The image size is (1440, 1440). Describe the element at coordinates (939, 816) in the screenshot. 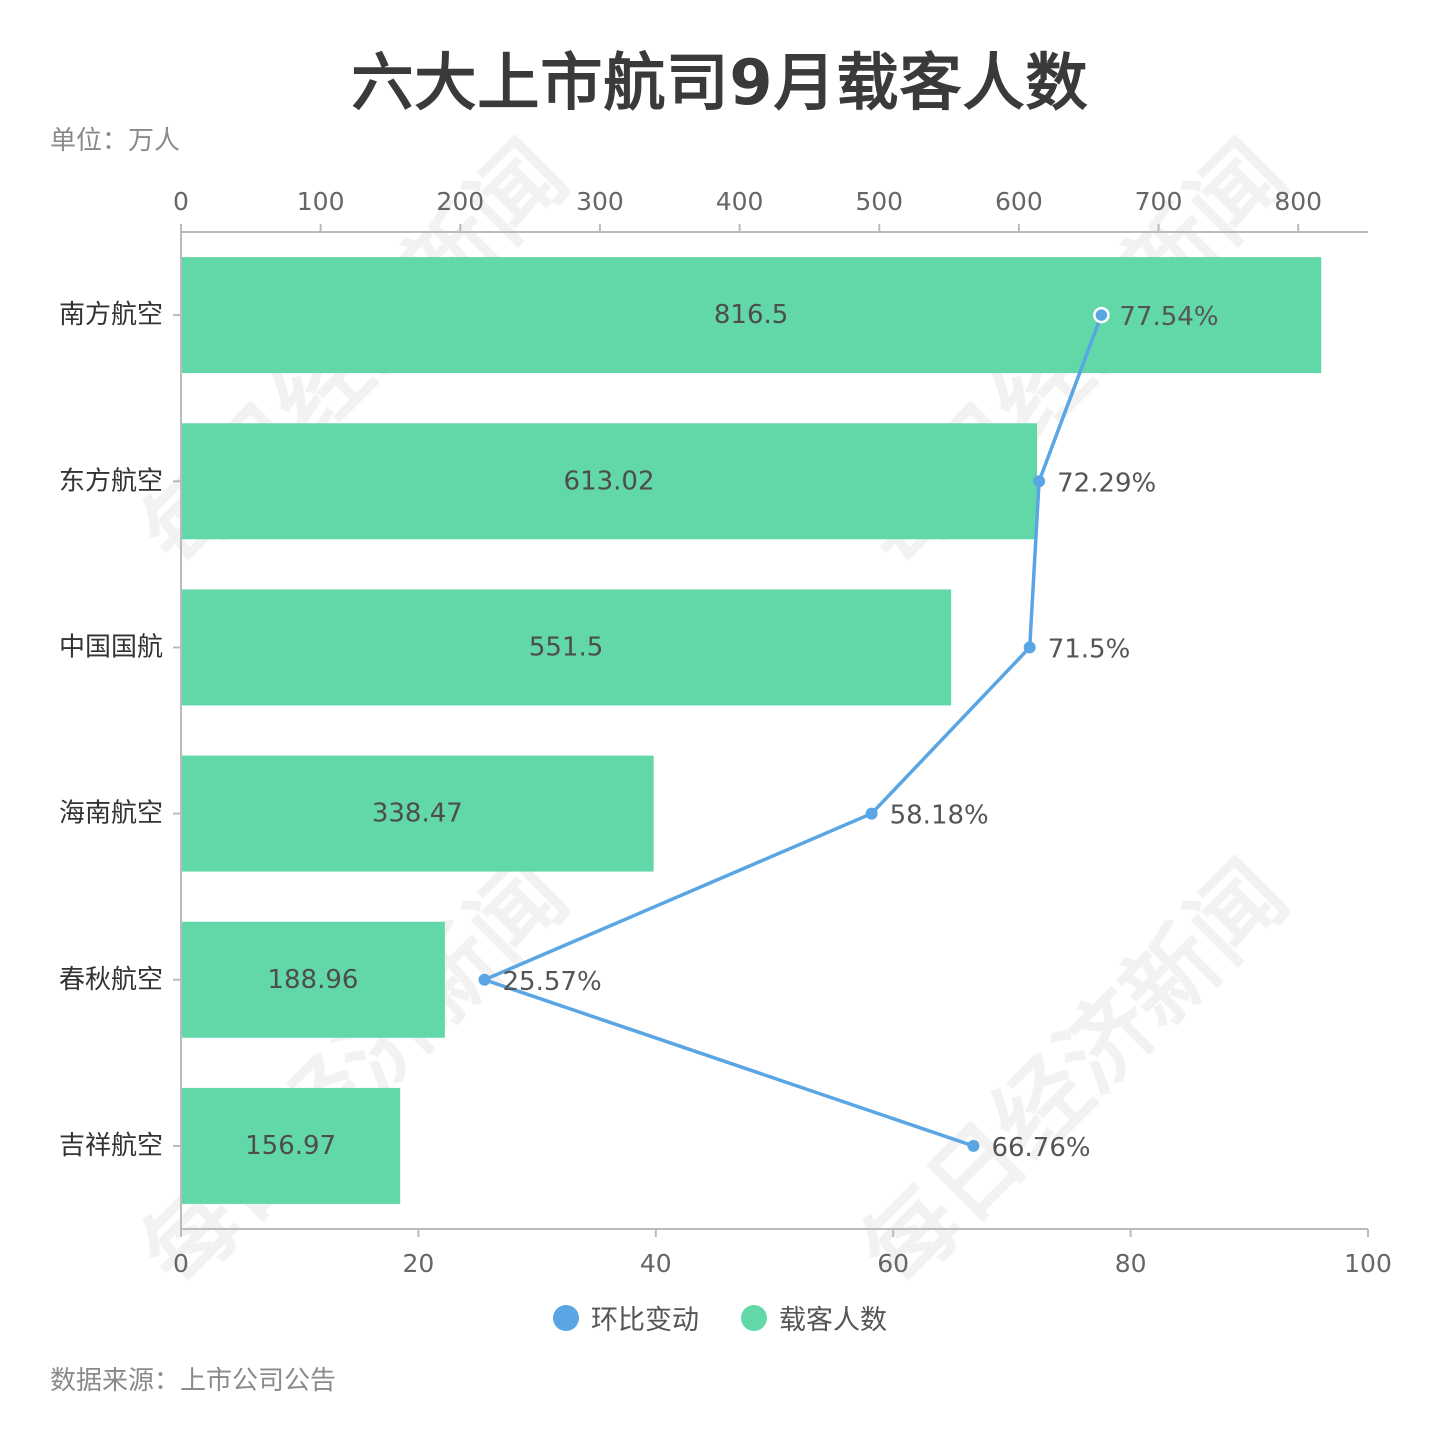

I see `change-value-label: 58.18%` at that location.